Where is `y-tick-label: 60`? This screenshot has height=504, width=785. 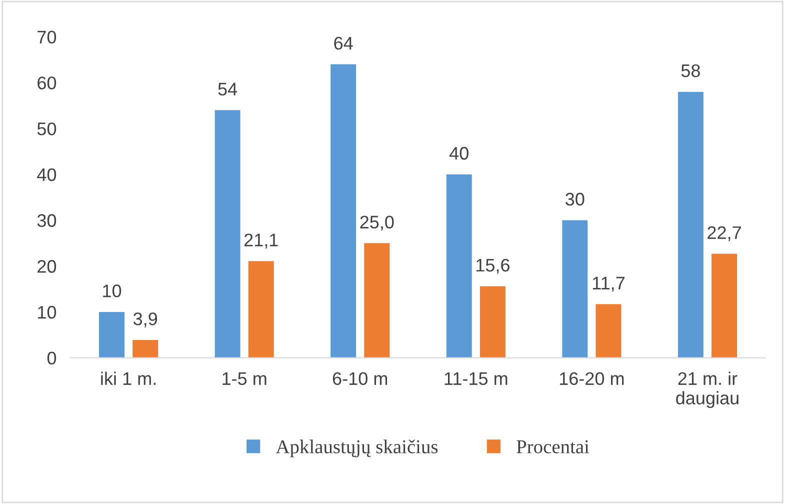
y-tick-label: 60 is located at coordinates (47, 83).